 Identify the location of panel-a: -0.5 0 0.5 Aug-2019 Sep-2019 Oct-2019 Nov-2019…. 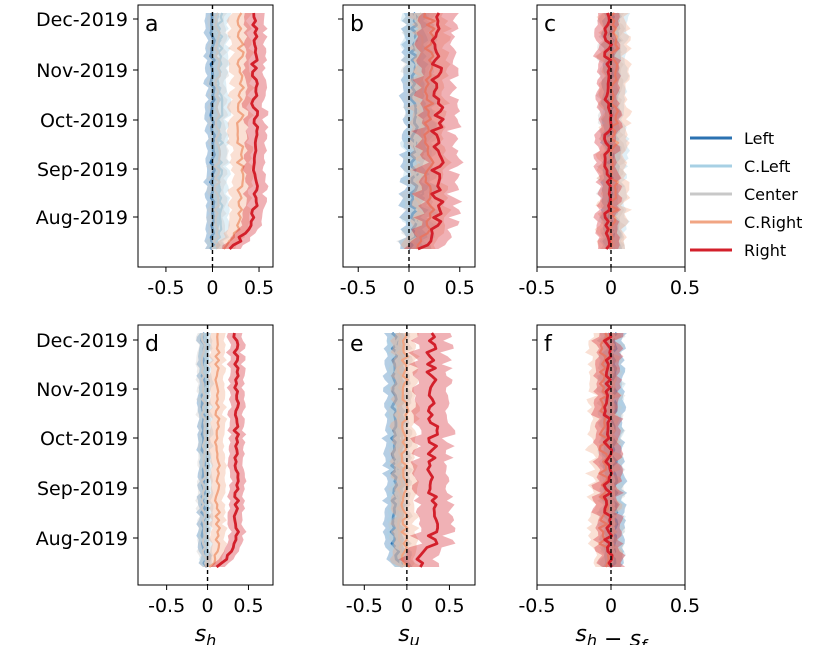
(155, 151).